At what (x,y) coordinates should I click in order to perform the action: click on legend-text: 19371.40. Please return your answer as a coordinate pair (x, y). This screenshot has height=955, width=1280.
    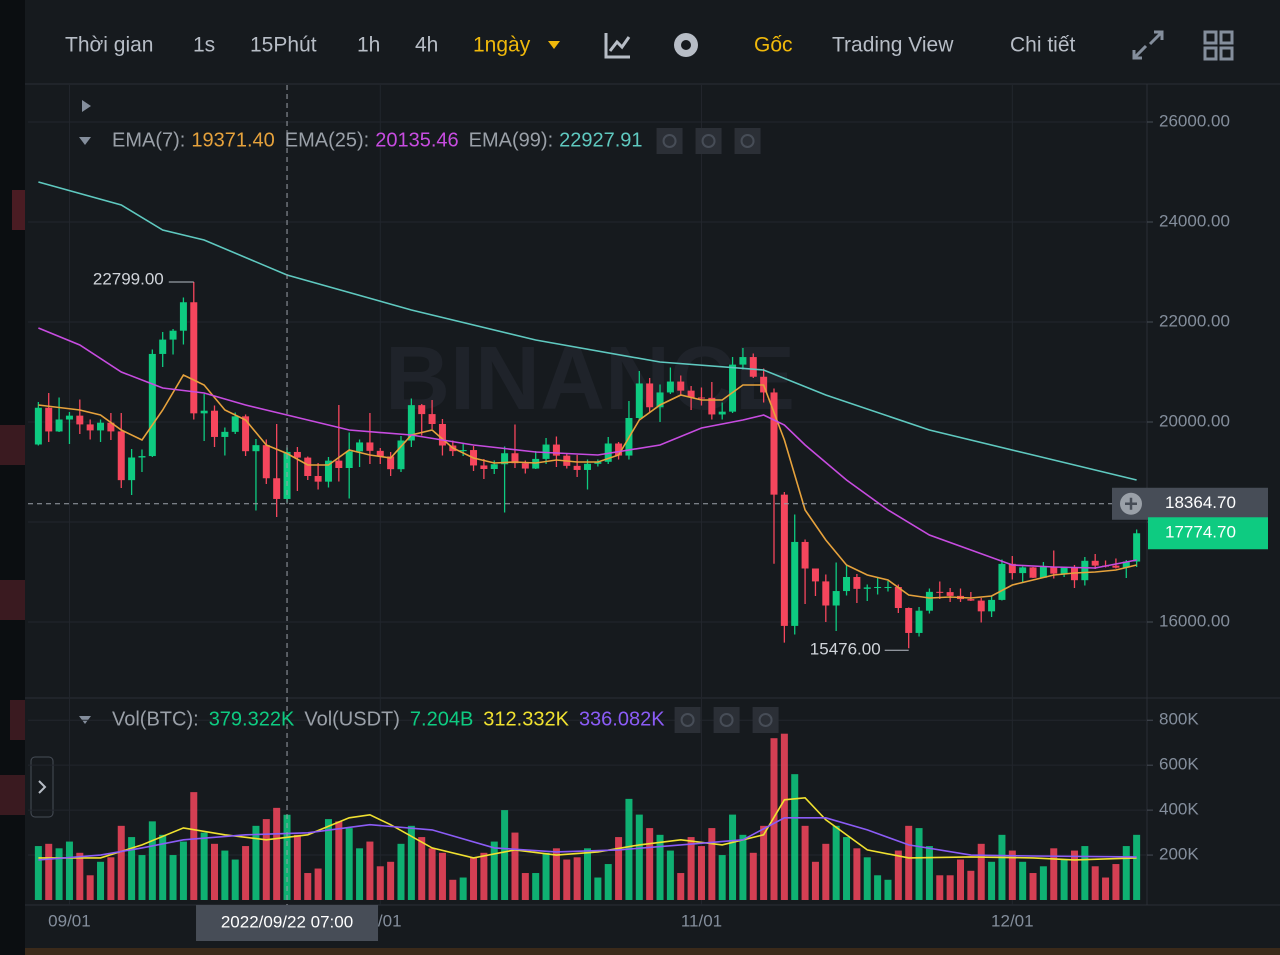
    Looking at the image, I should click on (232, 140).